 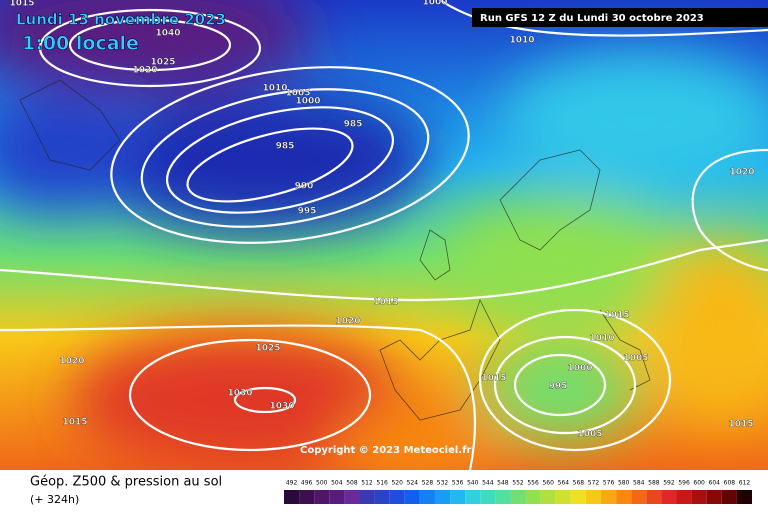 I want to click on scale-label: 556, so click(x=533, y=483).